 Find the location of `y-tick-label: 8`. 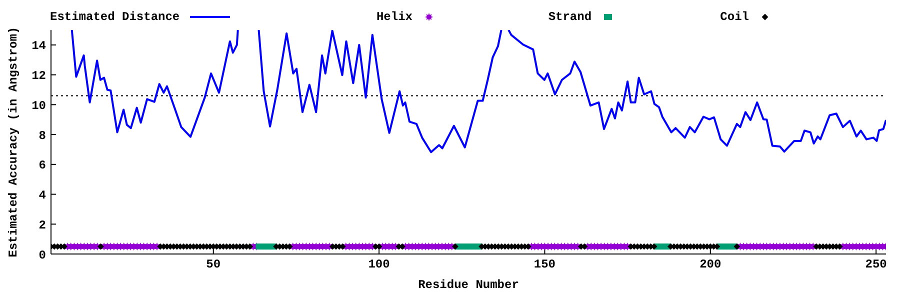

y-tick-label: 8 is located at coordinates (42, 135).